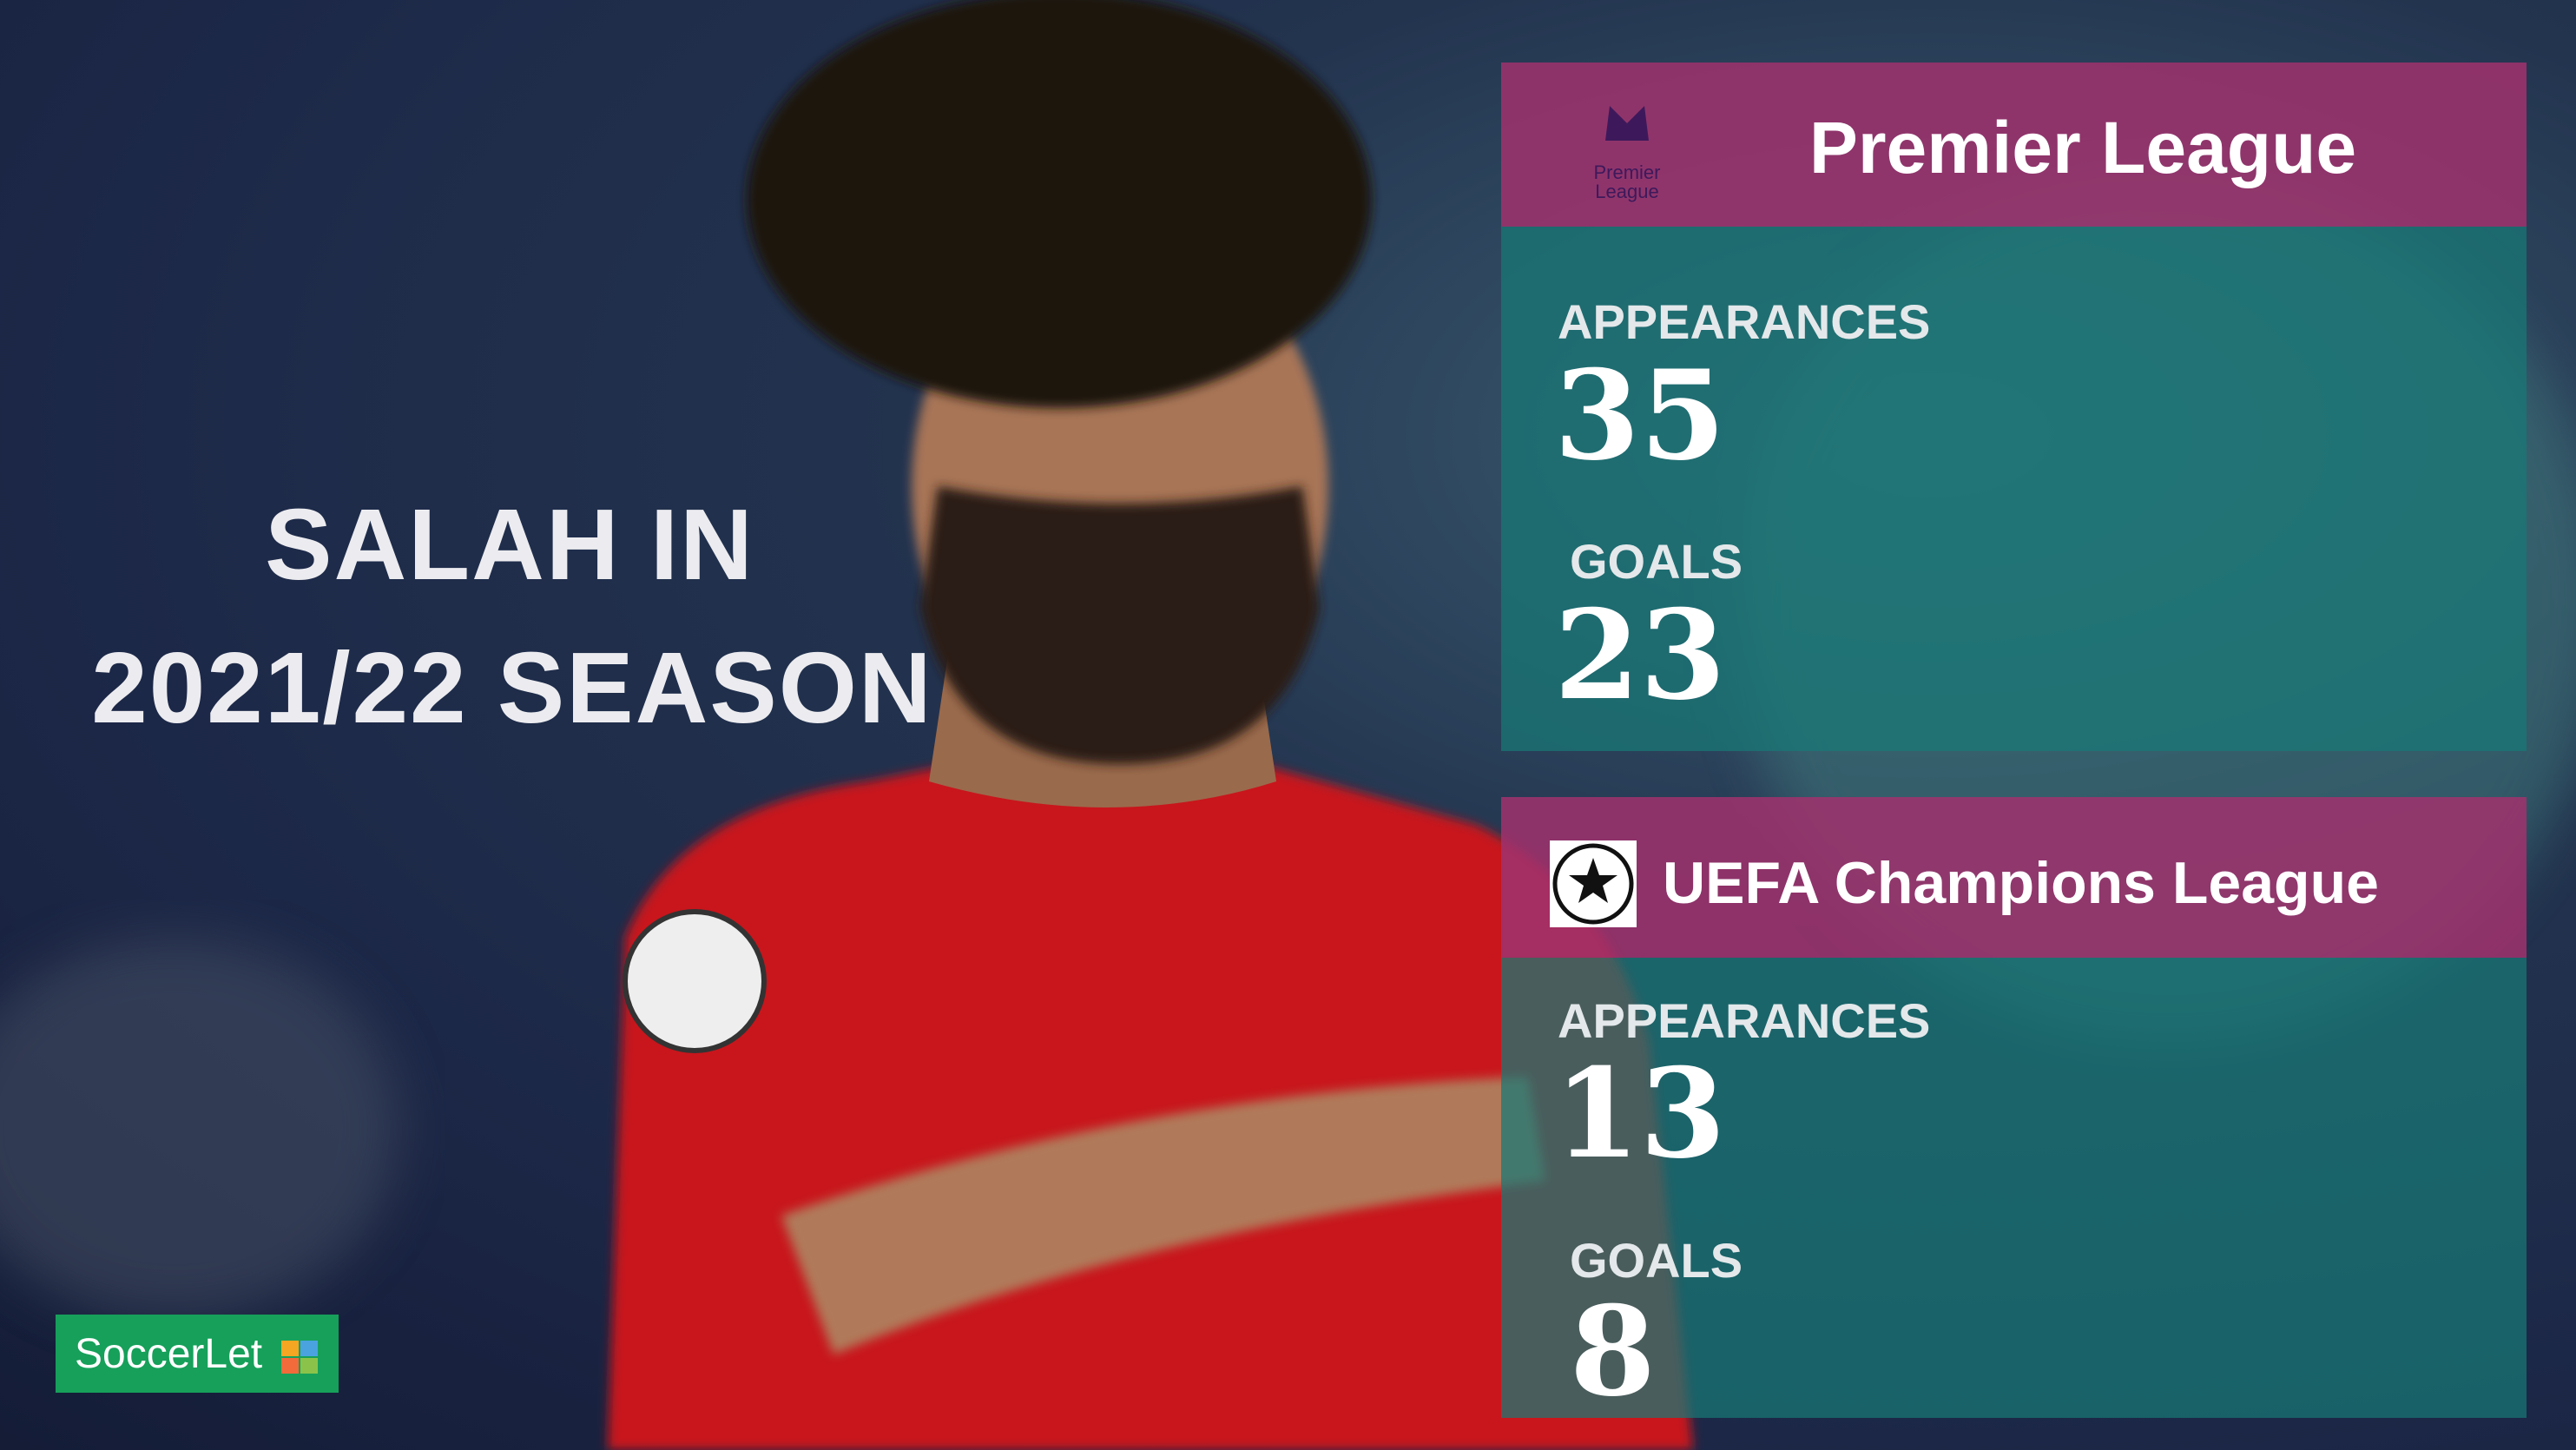 The width and height of the screenshot is (2576, 1450). Describe the element at coordinates (1613, 1352) in the screenshot. I see `stat-value: 8` at that location.